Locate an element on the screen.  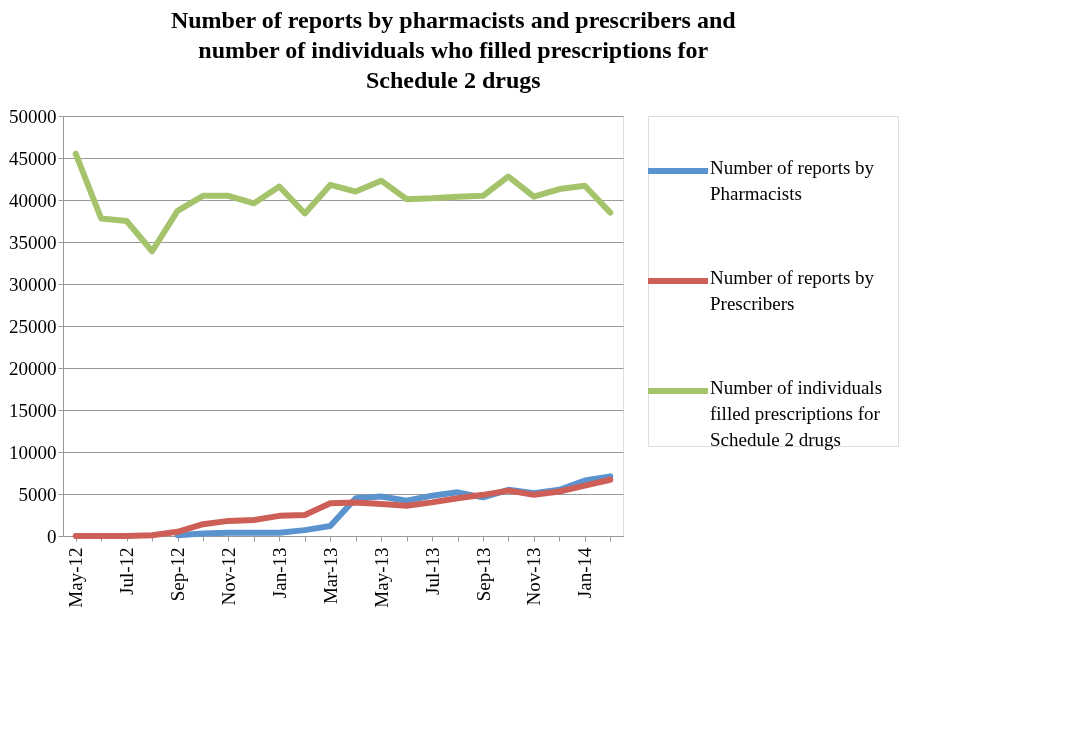
x-tick-label: Jul-13 is located at coordinates (432, 571).